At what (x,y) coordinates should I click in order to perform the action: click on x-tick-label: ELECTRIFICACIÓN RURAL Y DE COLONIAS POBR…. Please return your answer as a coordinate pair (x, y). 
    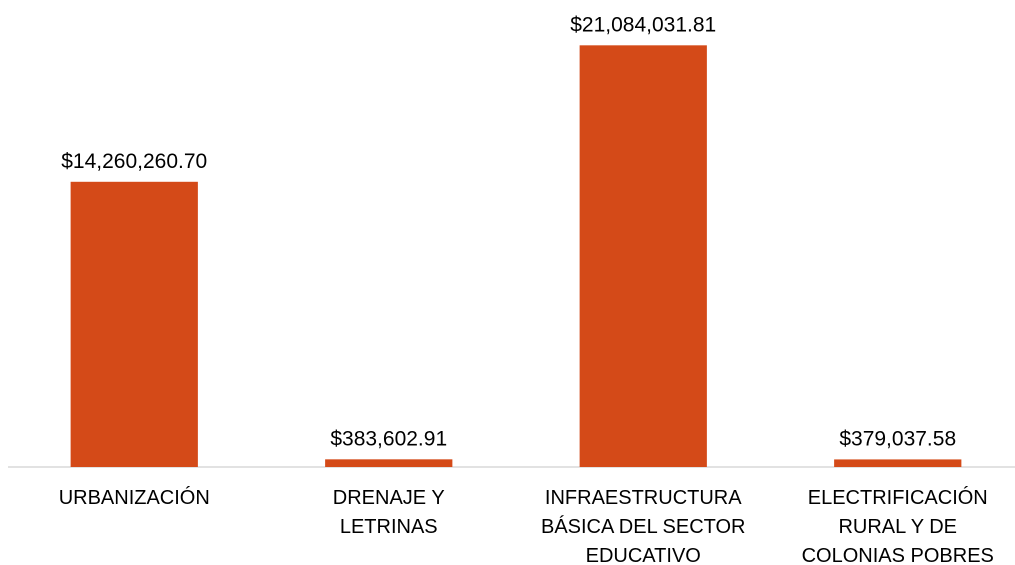
    Looking at the image, I should click on (897, 526).